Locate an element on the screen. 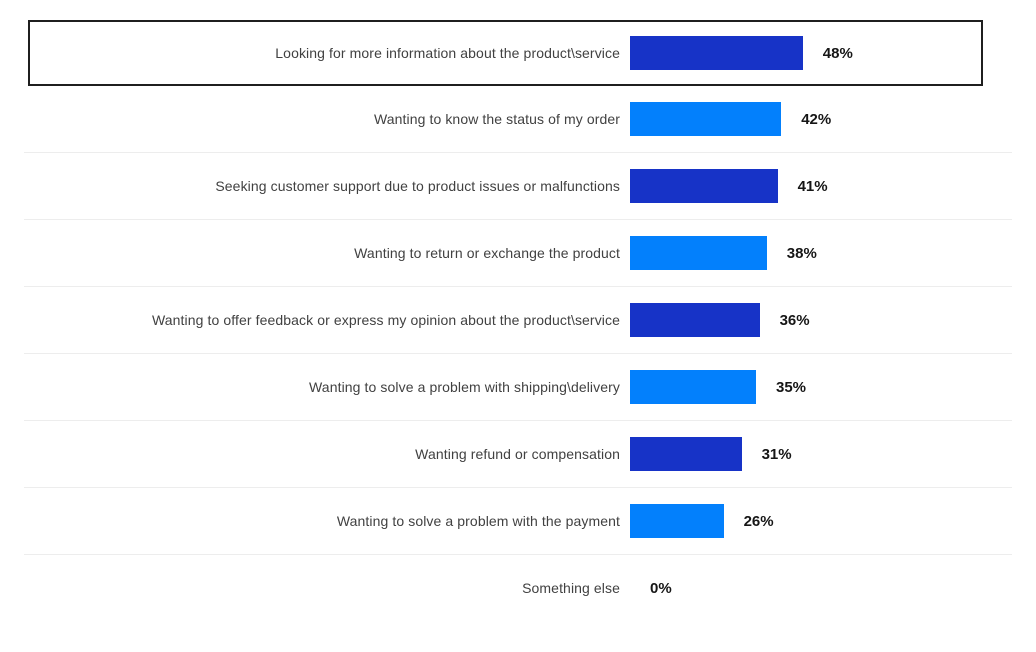 This screenshot has width=1036, height=652. chart-row: Wanting refund or compensation 31% is located at coordinates (518, 454).